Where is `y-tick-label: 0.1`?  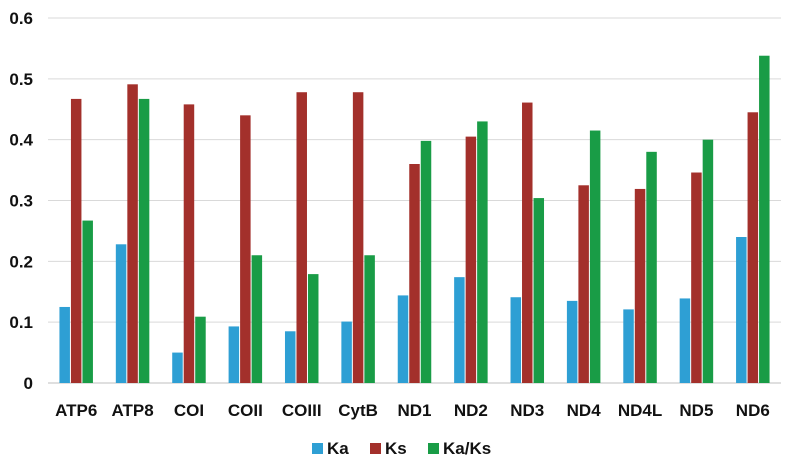 y-tick-label: 0.1 is located at coordinates (21, 322).